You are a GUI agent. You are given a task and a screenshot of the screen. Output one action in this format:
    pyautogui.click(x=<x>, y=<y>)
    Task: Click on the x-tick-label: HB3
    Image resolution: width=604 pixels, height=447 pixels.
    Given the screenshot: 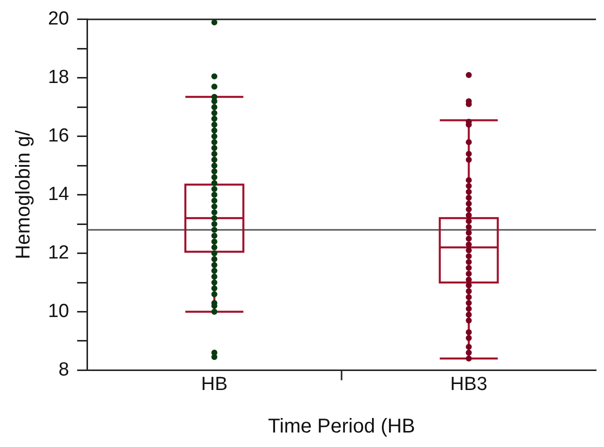 What is the action you would take?
    pyautogui.click(x=469, y=384)
    